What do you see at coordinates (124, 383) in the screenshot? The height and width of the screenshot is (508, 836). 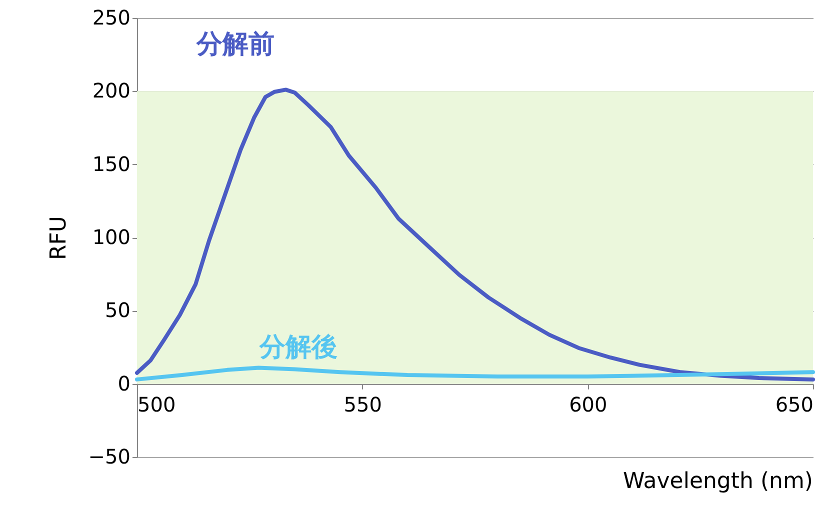 I see `y-tick-label: 0` at bounding box center [124, 383].